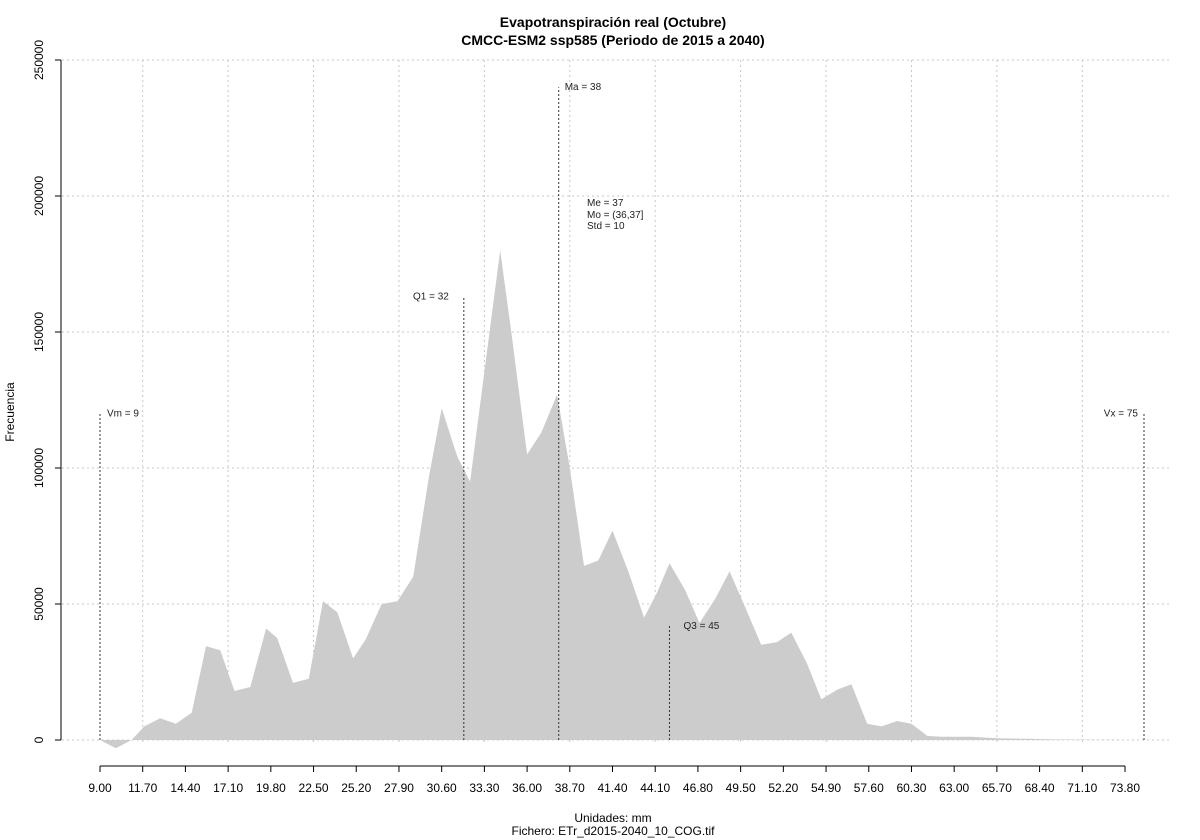 This screenshot has width=1200, height=840. I want to click on max-value-label: Vx = 75, so click(1121, 414).